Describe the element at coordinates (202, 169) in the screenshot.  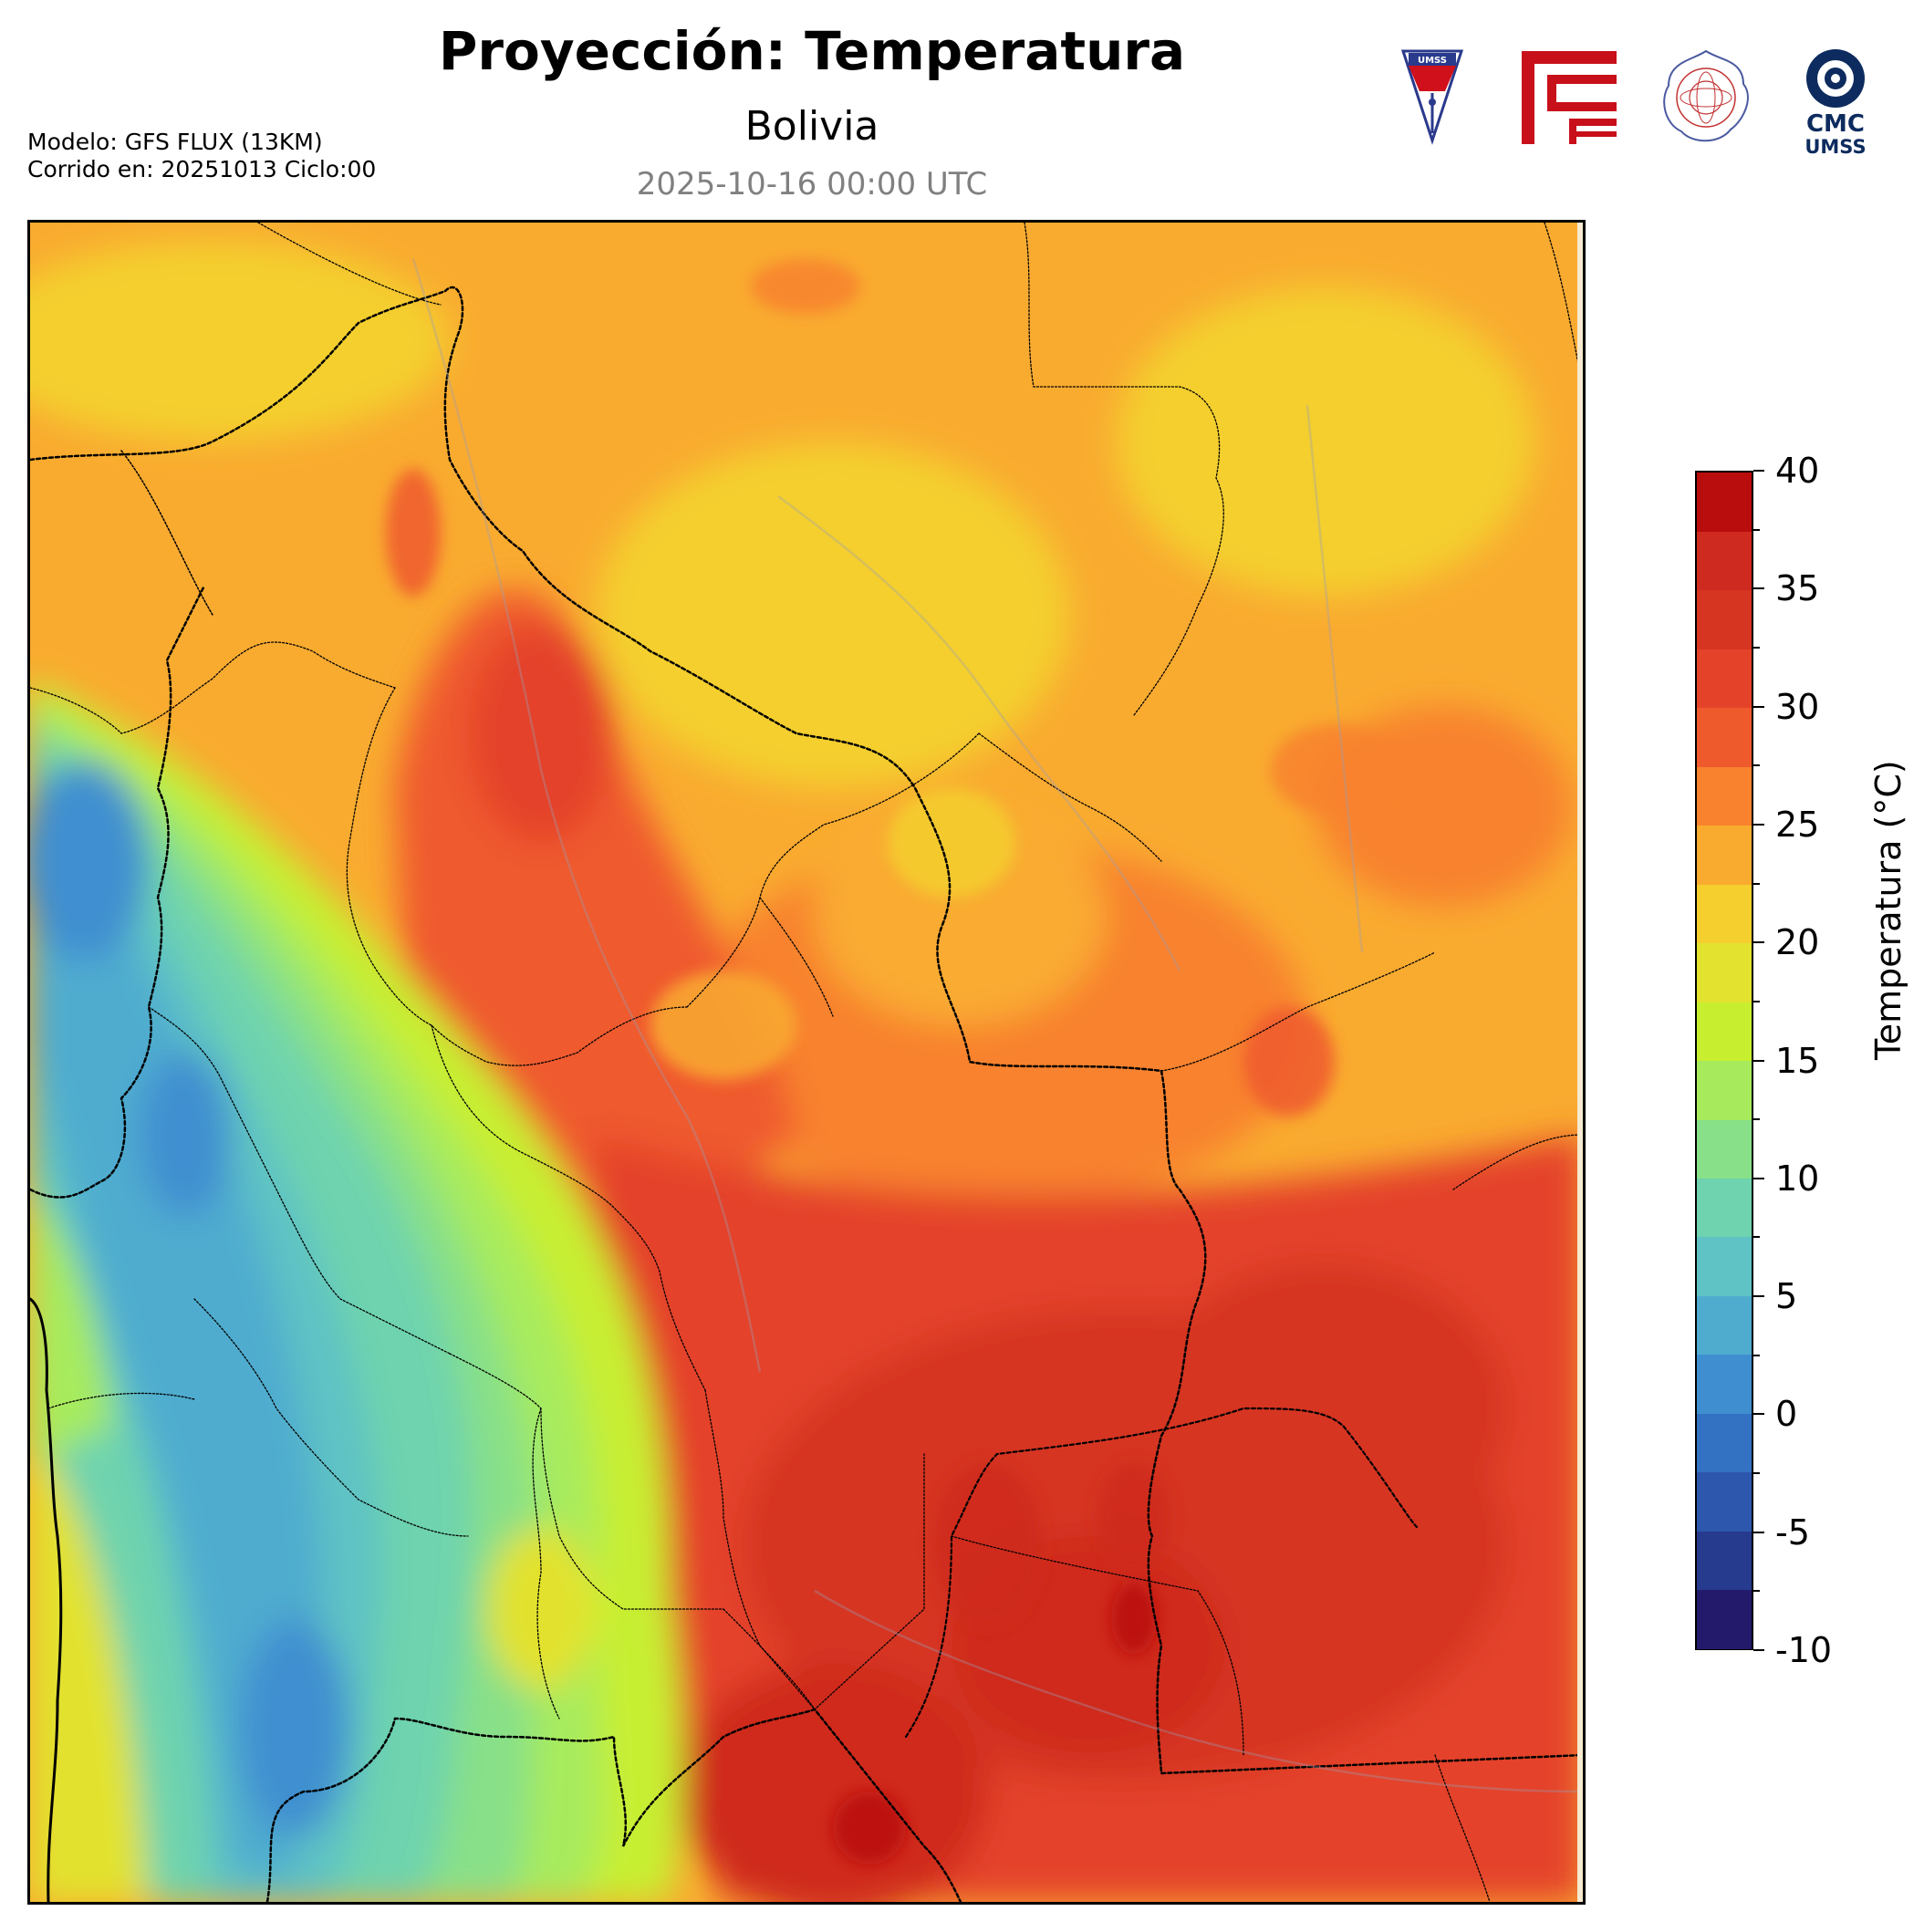
I see `run-line: Corrido en: 20251013 Ciclo:00` at that location.